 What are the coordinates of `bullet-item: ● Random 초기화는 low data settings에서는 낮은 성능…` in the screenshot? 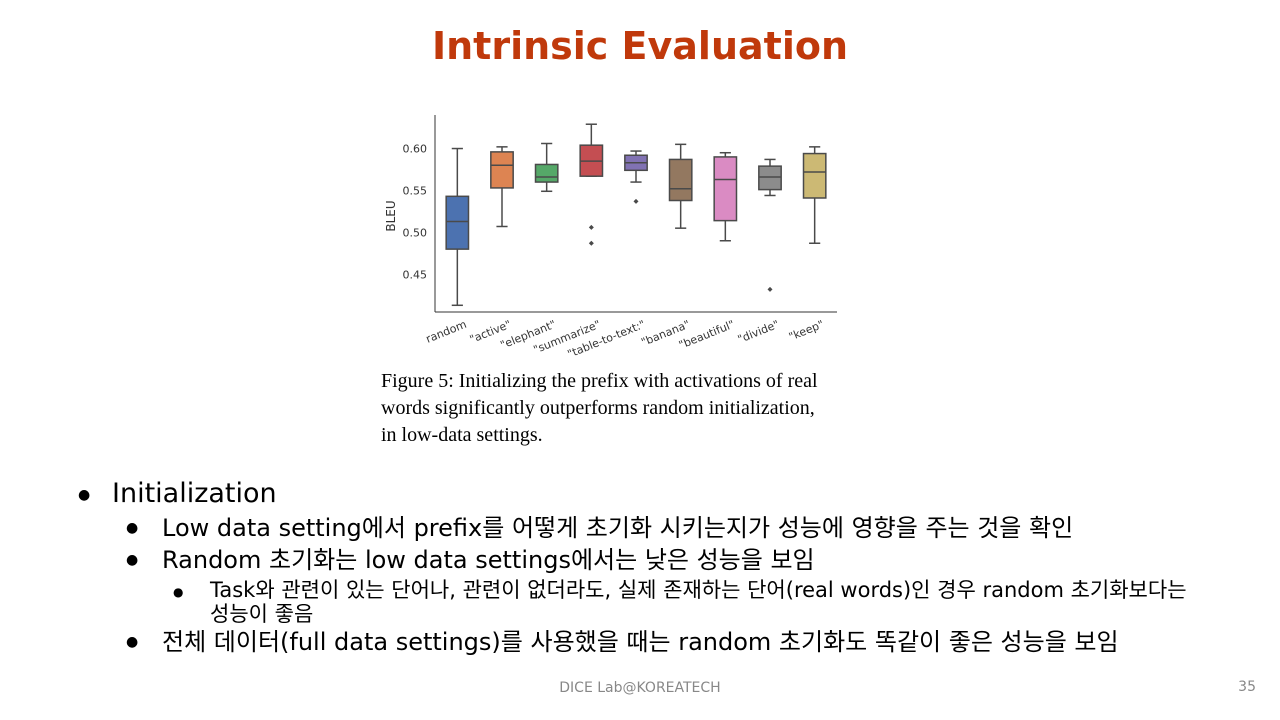 It's located at (668, 560).